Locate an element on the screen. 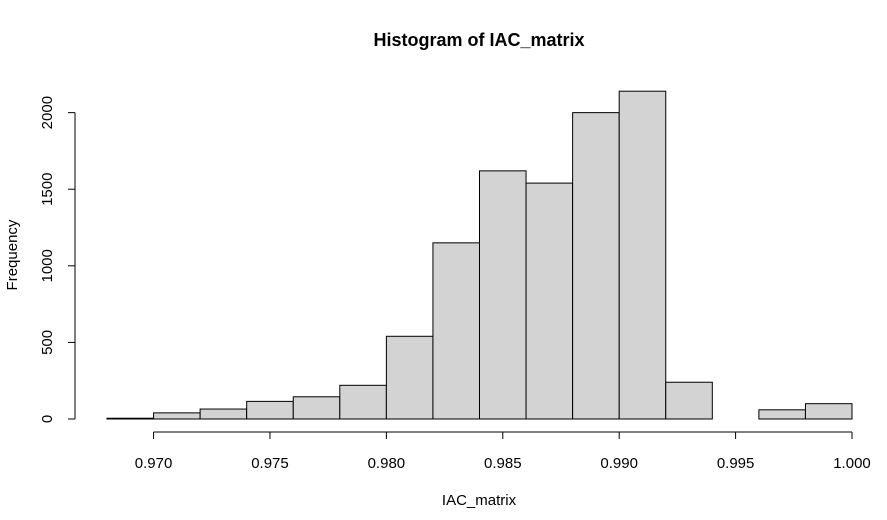  x-tick-label: 0.990 is located at coordinates (619, 463).